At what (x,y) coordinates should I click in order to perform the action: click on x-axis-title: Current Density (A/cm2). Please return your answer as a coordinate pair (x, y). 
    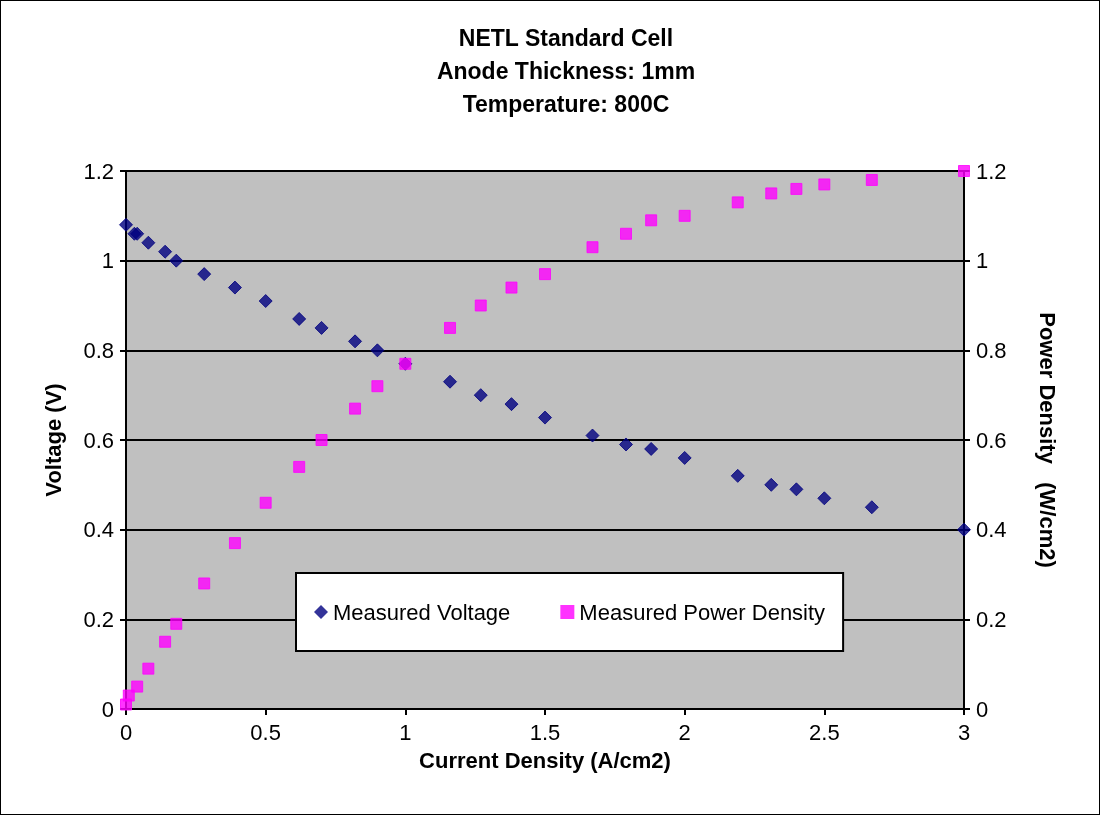
    Looking at the image, I should click on (545, 760).